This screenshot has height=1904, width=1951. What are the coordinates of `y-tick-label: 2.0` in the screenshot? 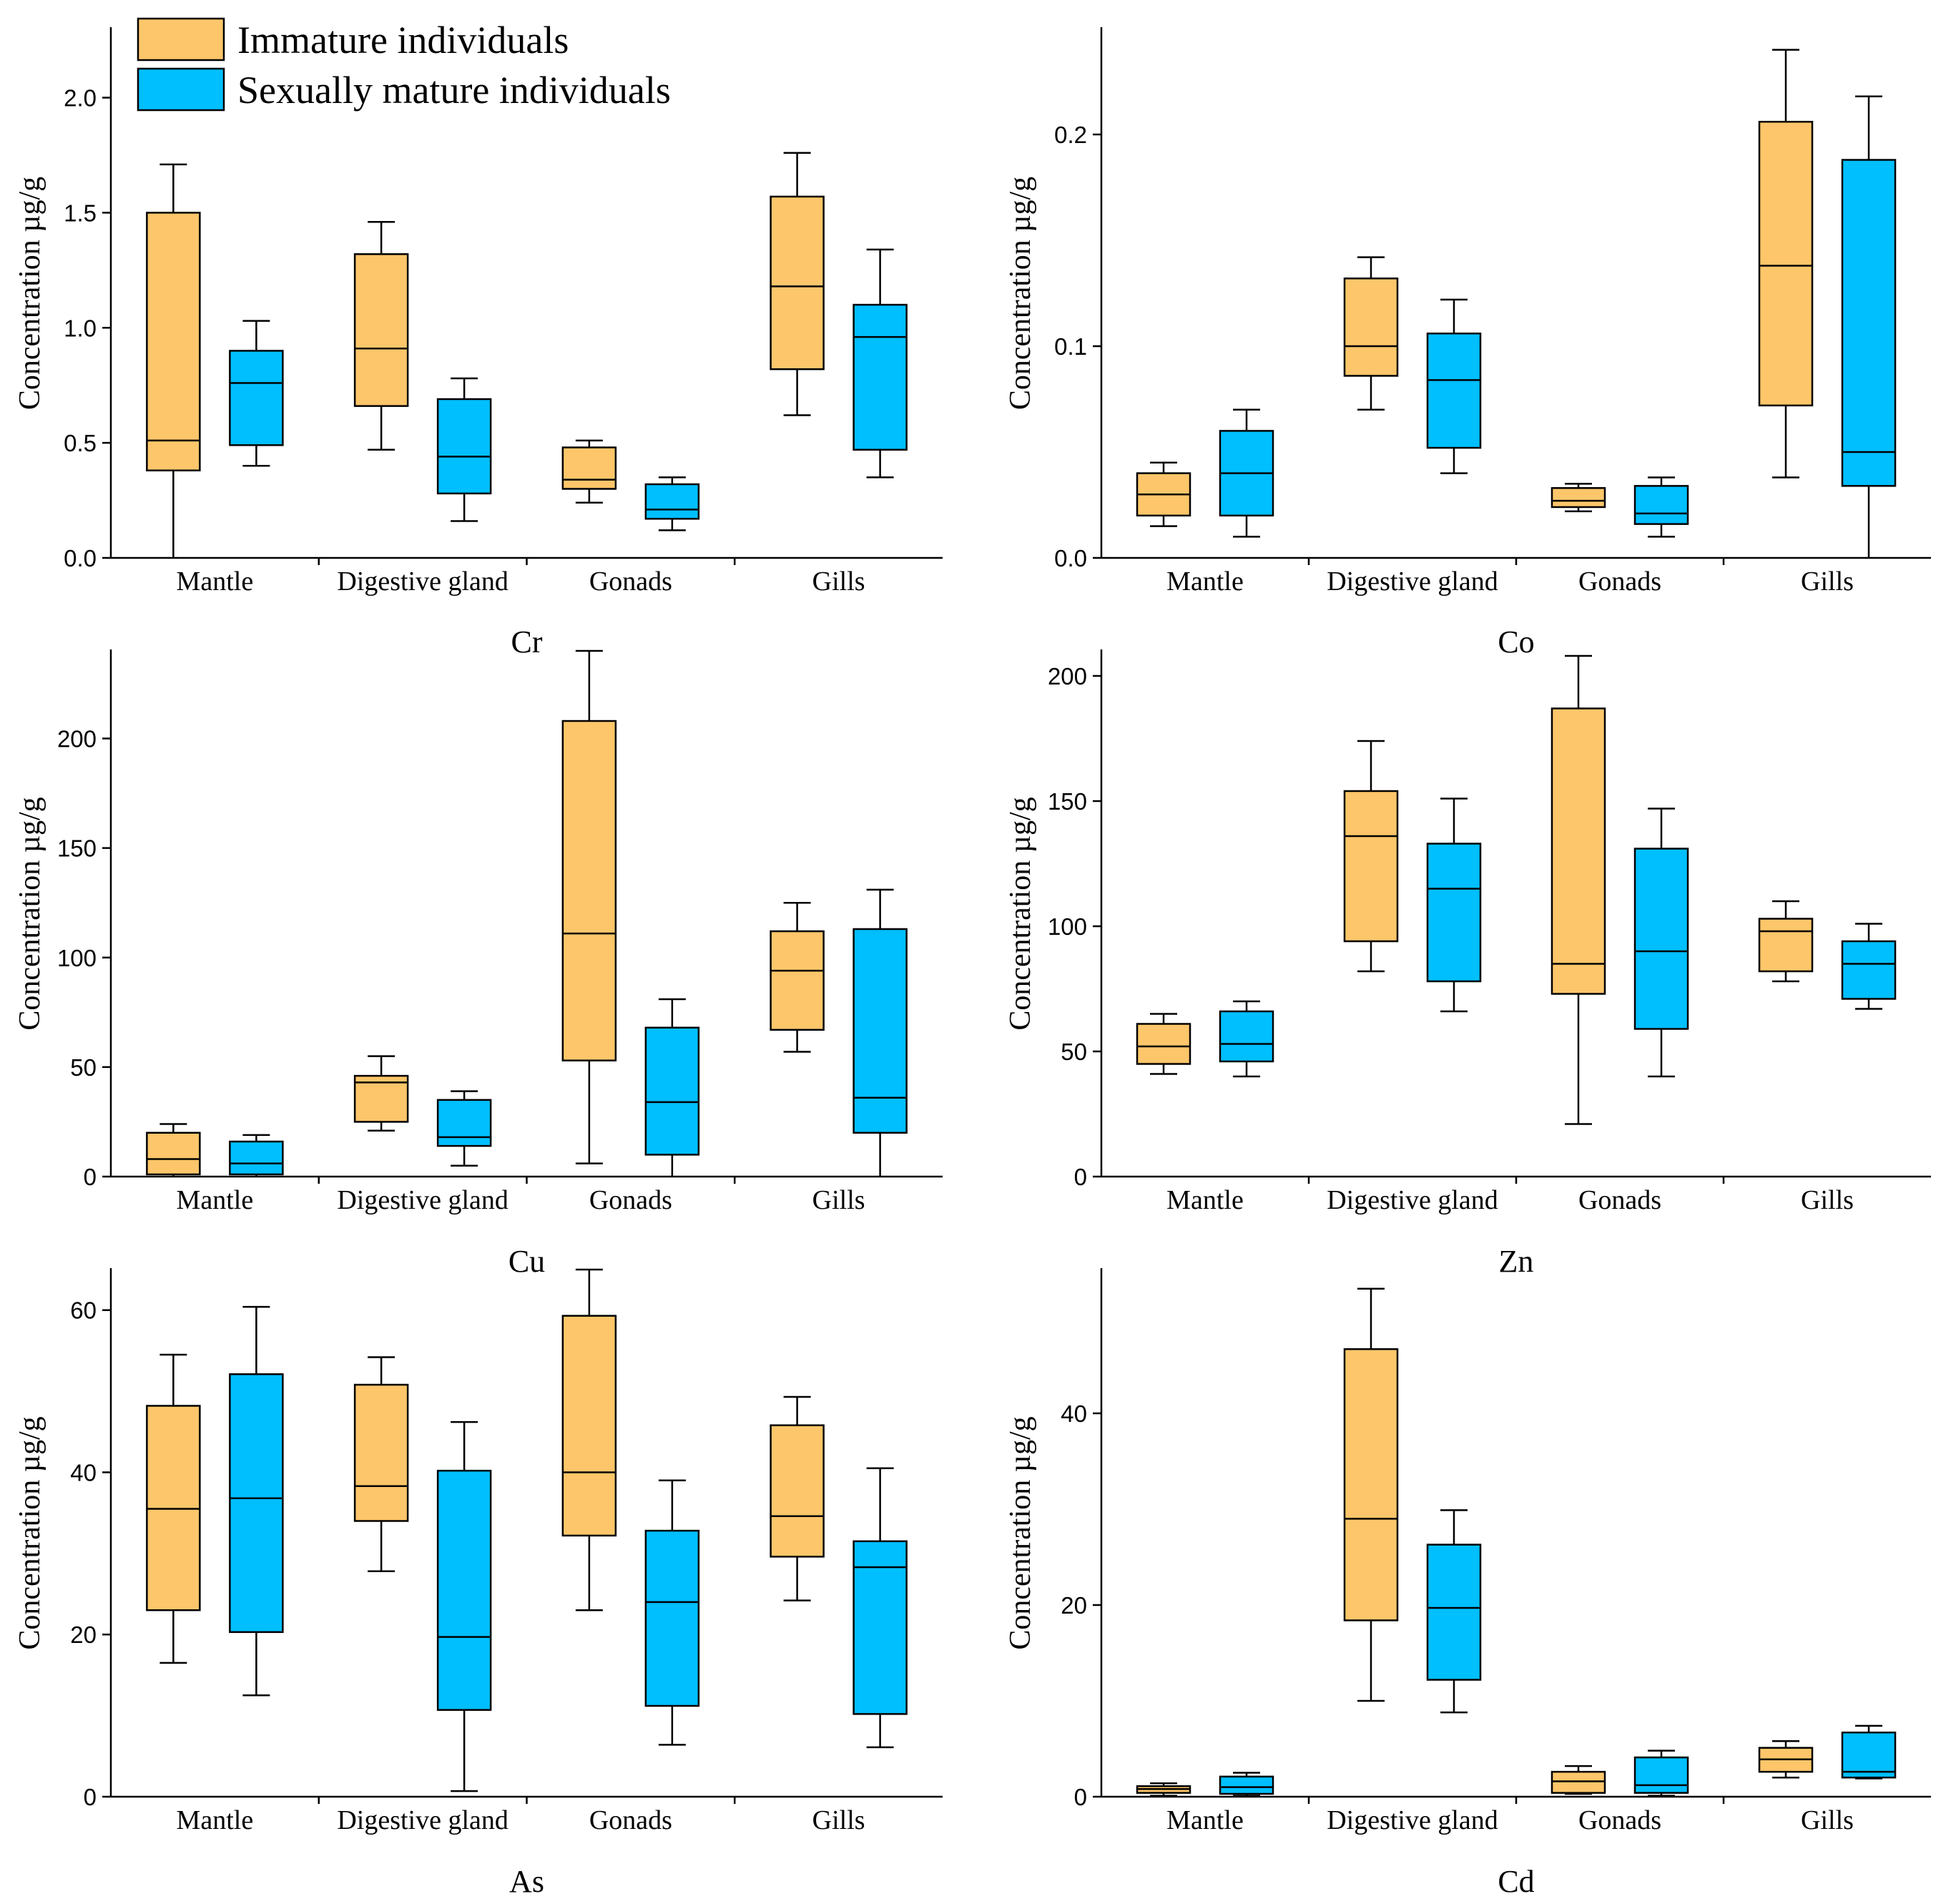 It's located at (80, 98).